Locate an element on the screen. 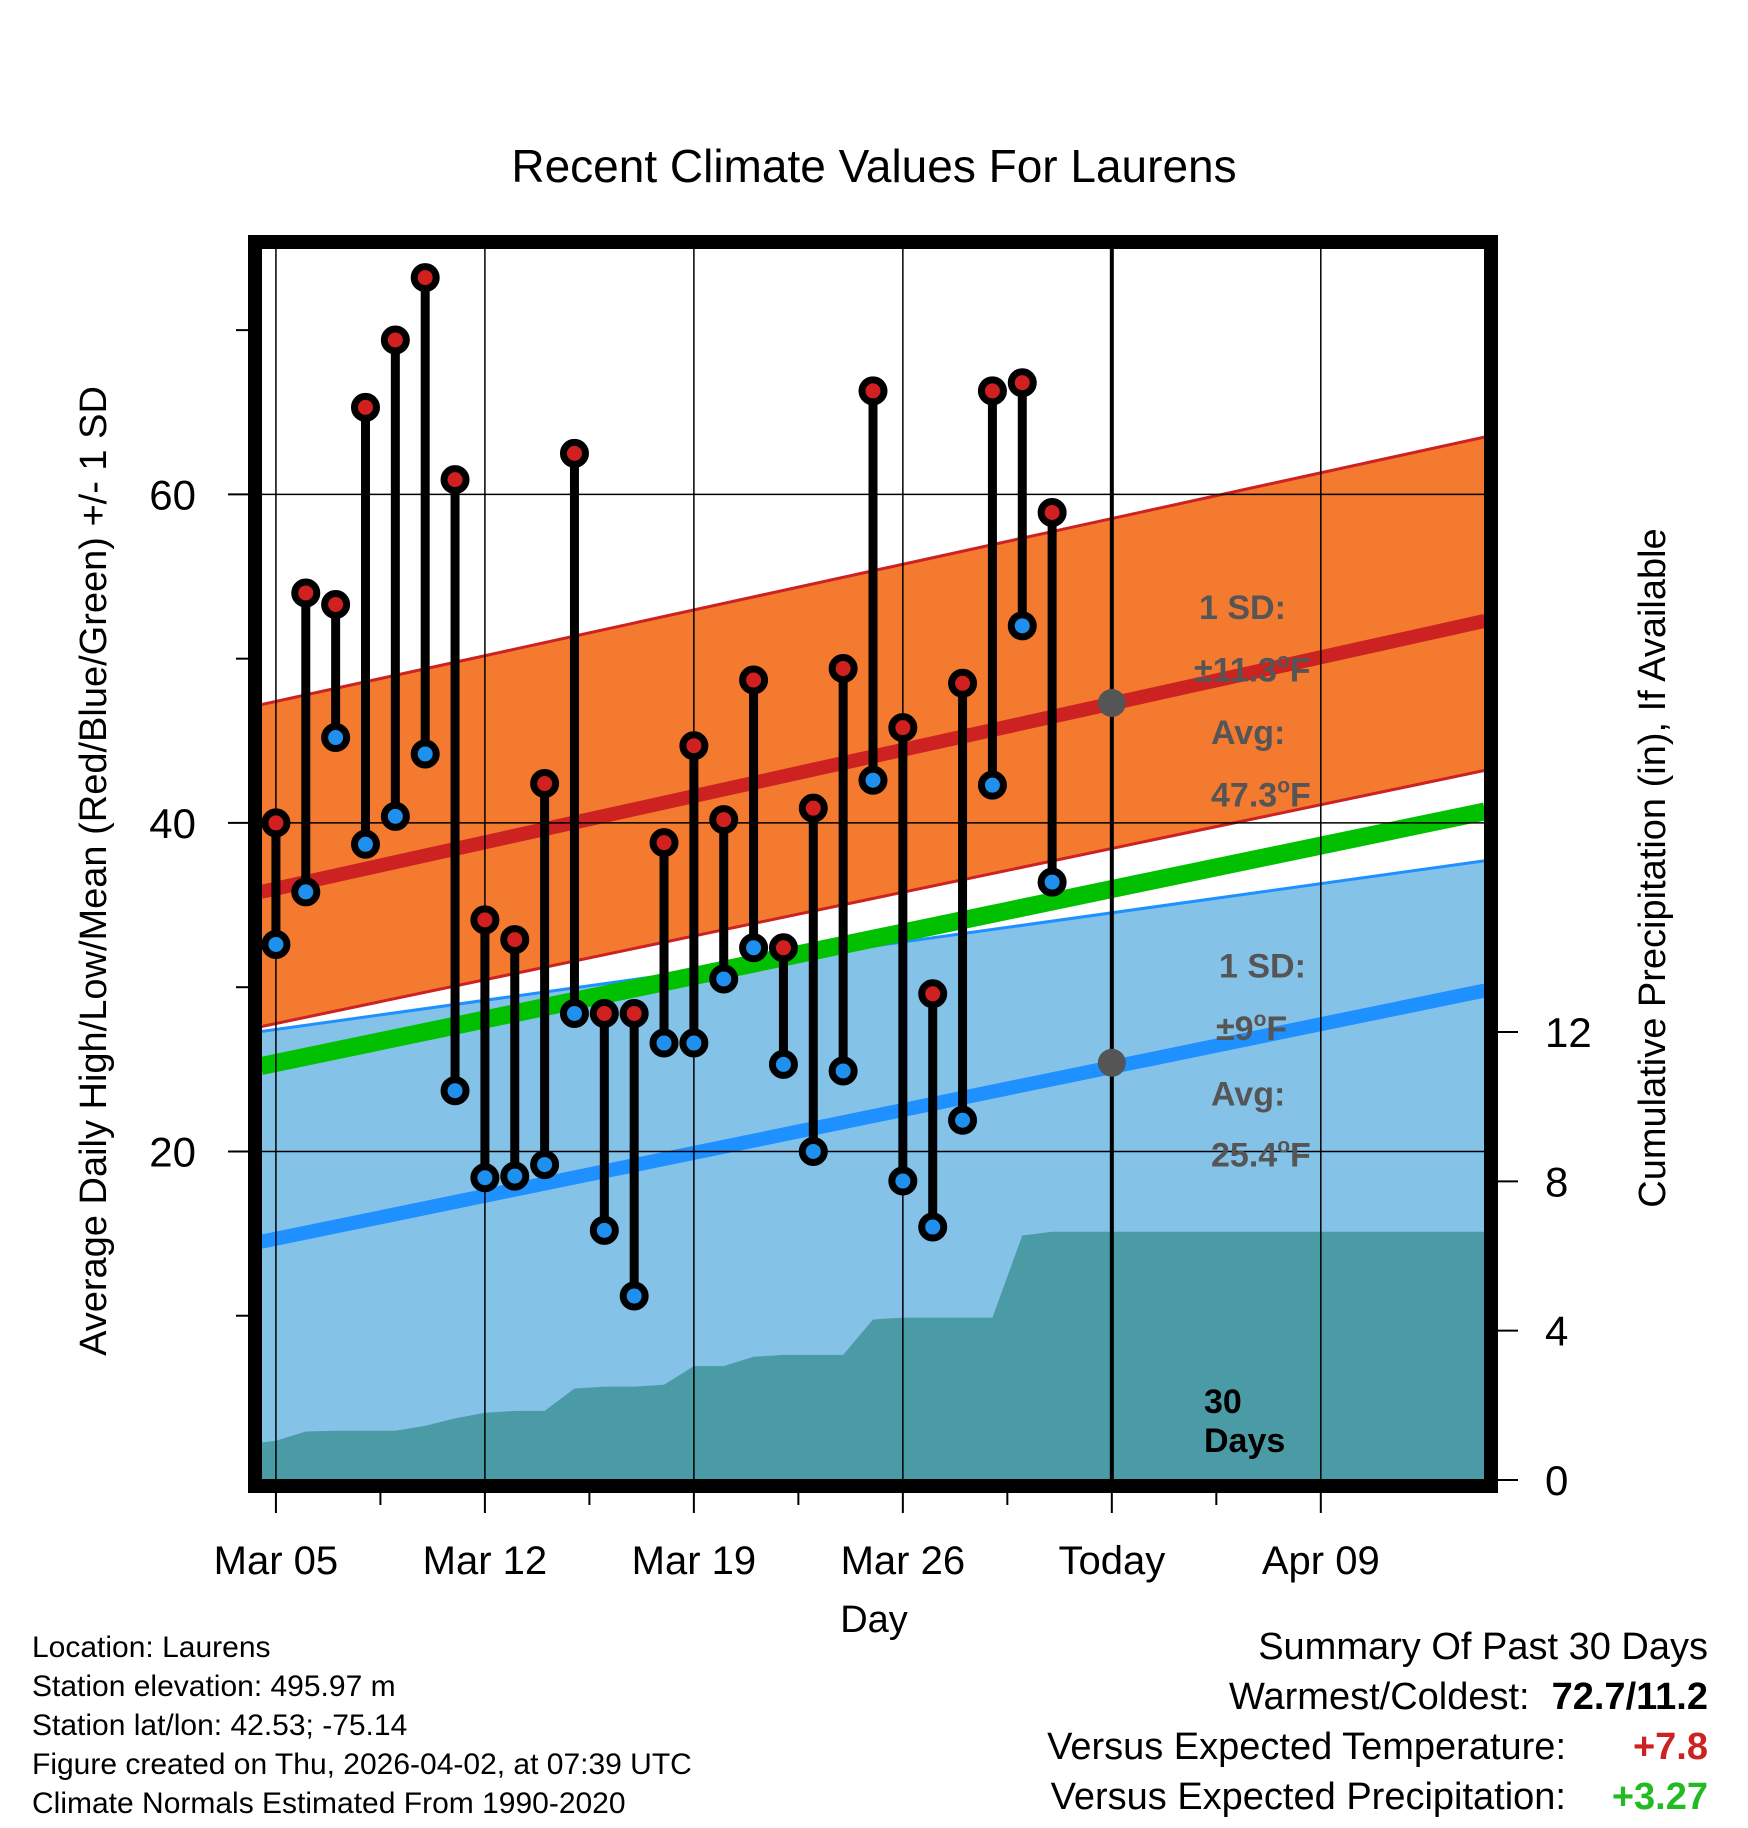 This screenshot has height=1828, width=1748. high-avg-value: 47.3oF is located at coordinates (1261, 795).